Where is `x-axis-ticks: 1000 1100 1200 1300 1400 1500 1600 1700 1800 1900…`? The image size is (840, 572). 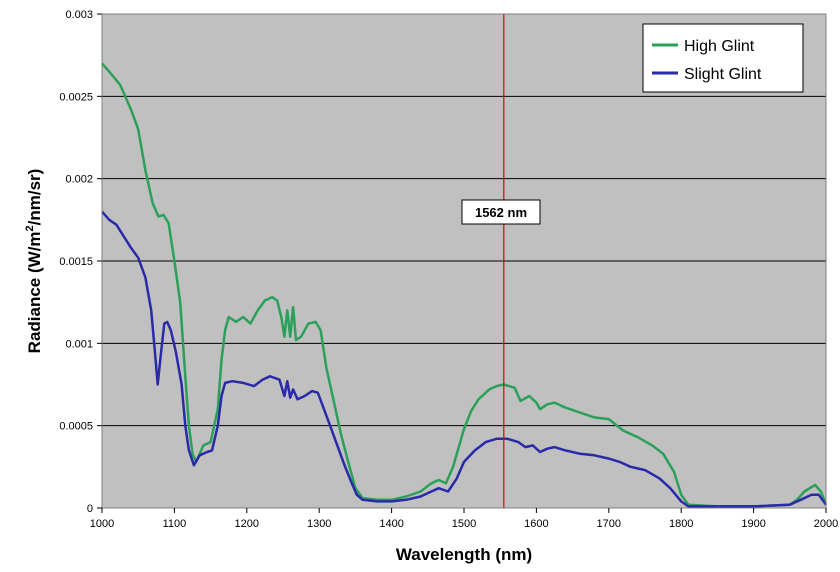
x-axis-ticks: 1000 1100 1200 1300 1400 1500 1600 1700 1800 1900… is located at coordinates (464, 519).